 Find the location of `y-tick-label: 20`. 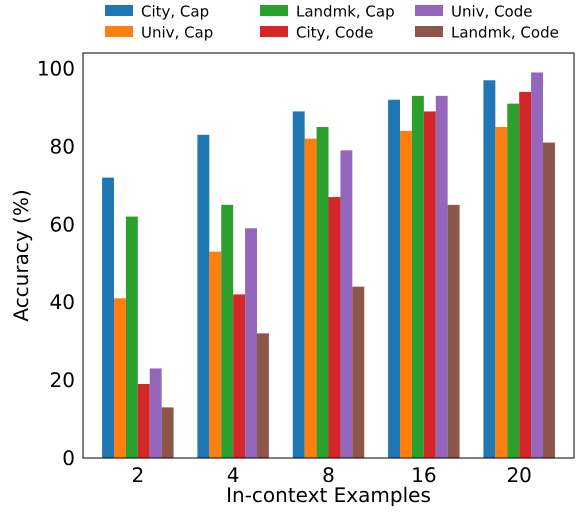

y-tick-label: 20 is located at coordinates (62, 380).